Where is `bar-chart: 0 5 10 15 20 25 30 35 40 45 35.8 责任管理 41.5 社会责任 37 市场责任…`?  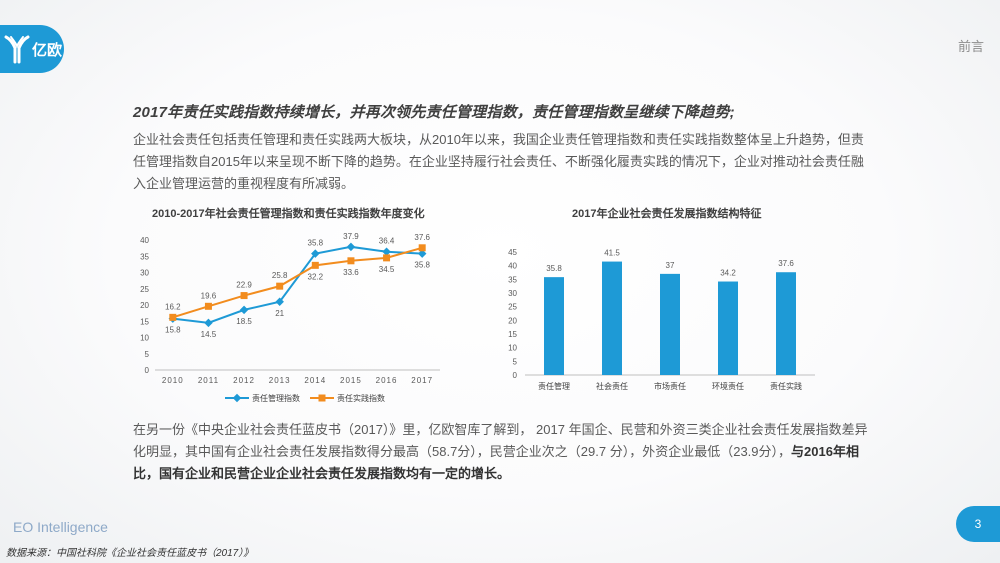
bar-chart: 0 5 10 15 20 25 30 35 40 45 35.8 责任管理 41.5 社会责任 37 市场责任… is located at coordinates (661, 319).